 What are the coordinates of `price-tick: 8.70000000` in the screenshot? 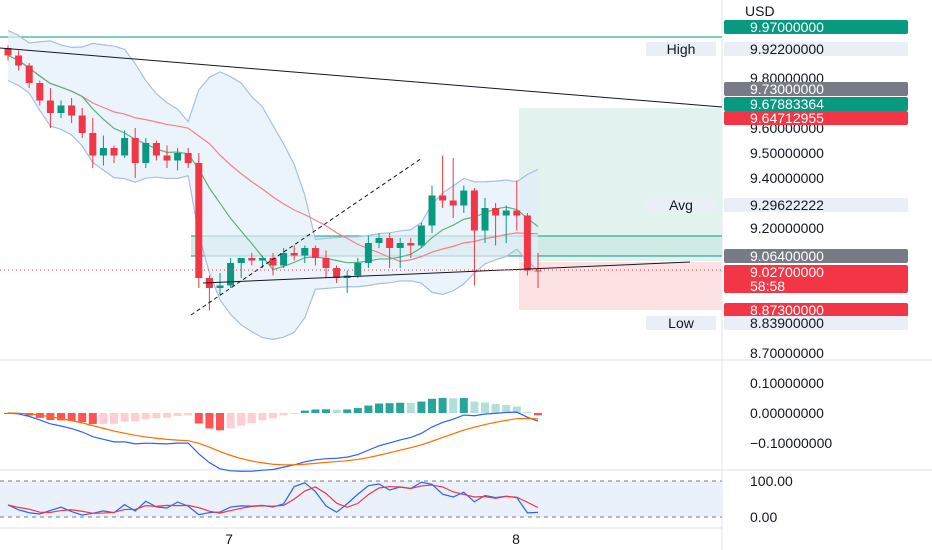 It's located at (787, 353).